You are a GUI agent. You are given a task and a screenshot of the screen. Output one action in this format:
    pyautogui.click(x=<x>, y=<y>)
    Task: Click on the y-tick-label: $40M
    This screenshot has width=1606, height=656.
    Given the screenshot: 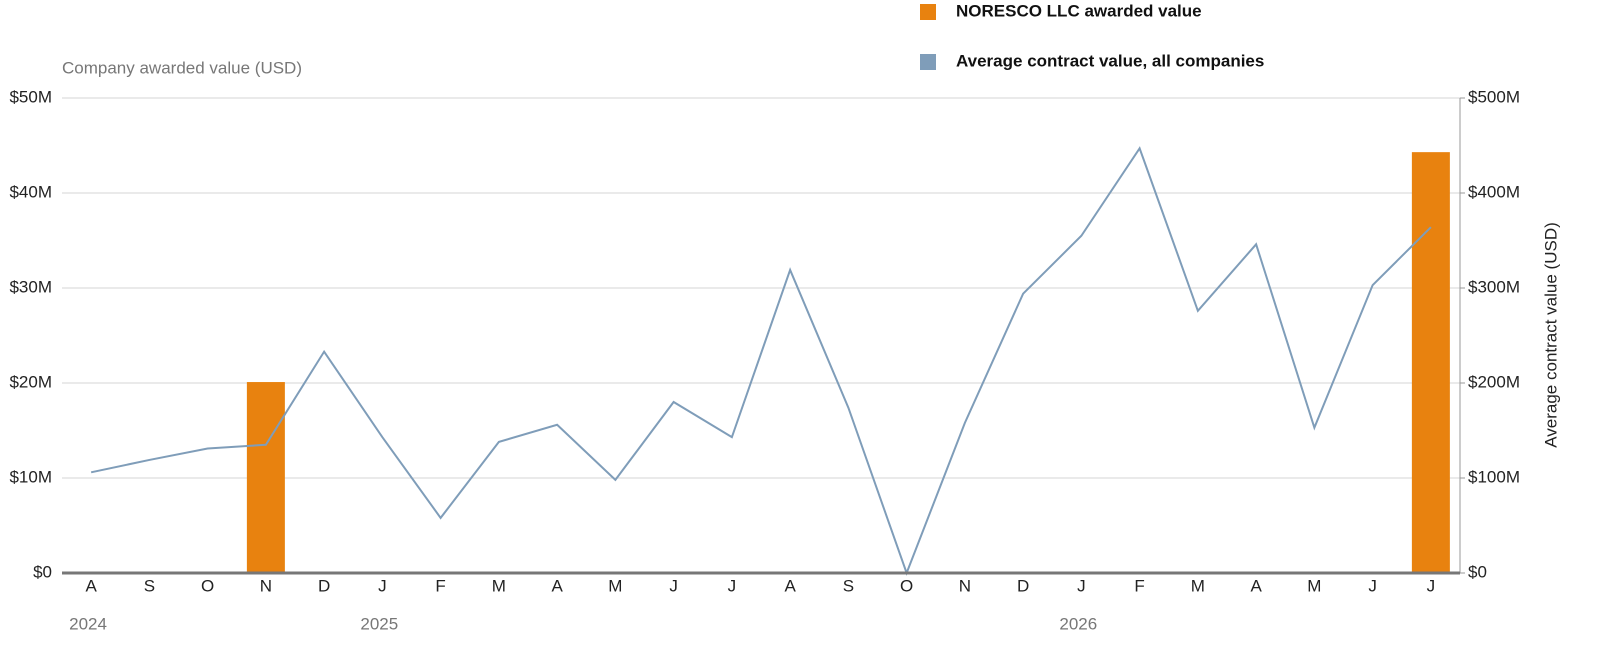 What is the action you would take?
    pyautogui.click(x=30, y=191)
    